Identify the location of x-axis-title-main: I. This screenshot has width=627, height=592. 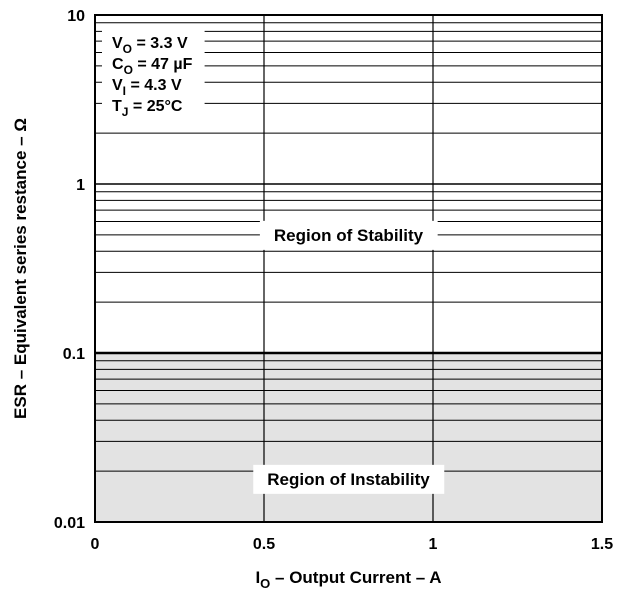
(257, 577).